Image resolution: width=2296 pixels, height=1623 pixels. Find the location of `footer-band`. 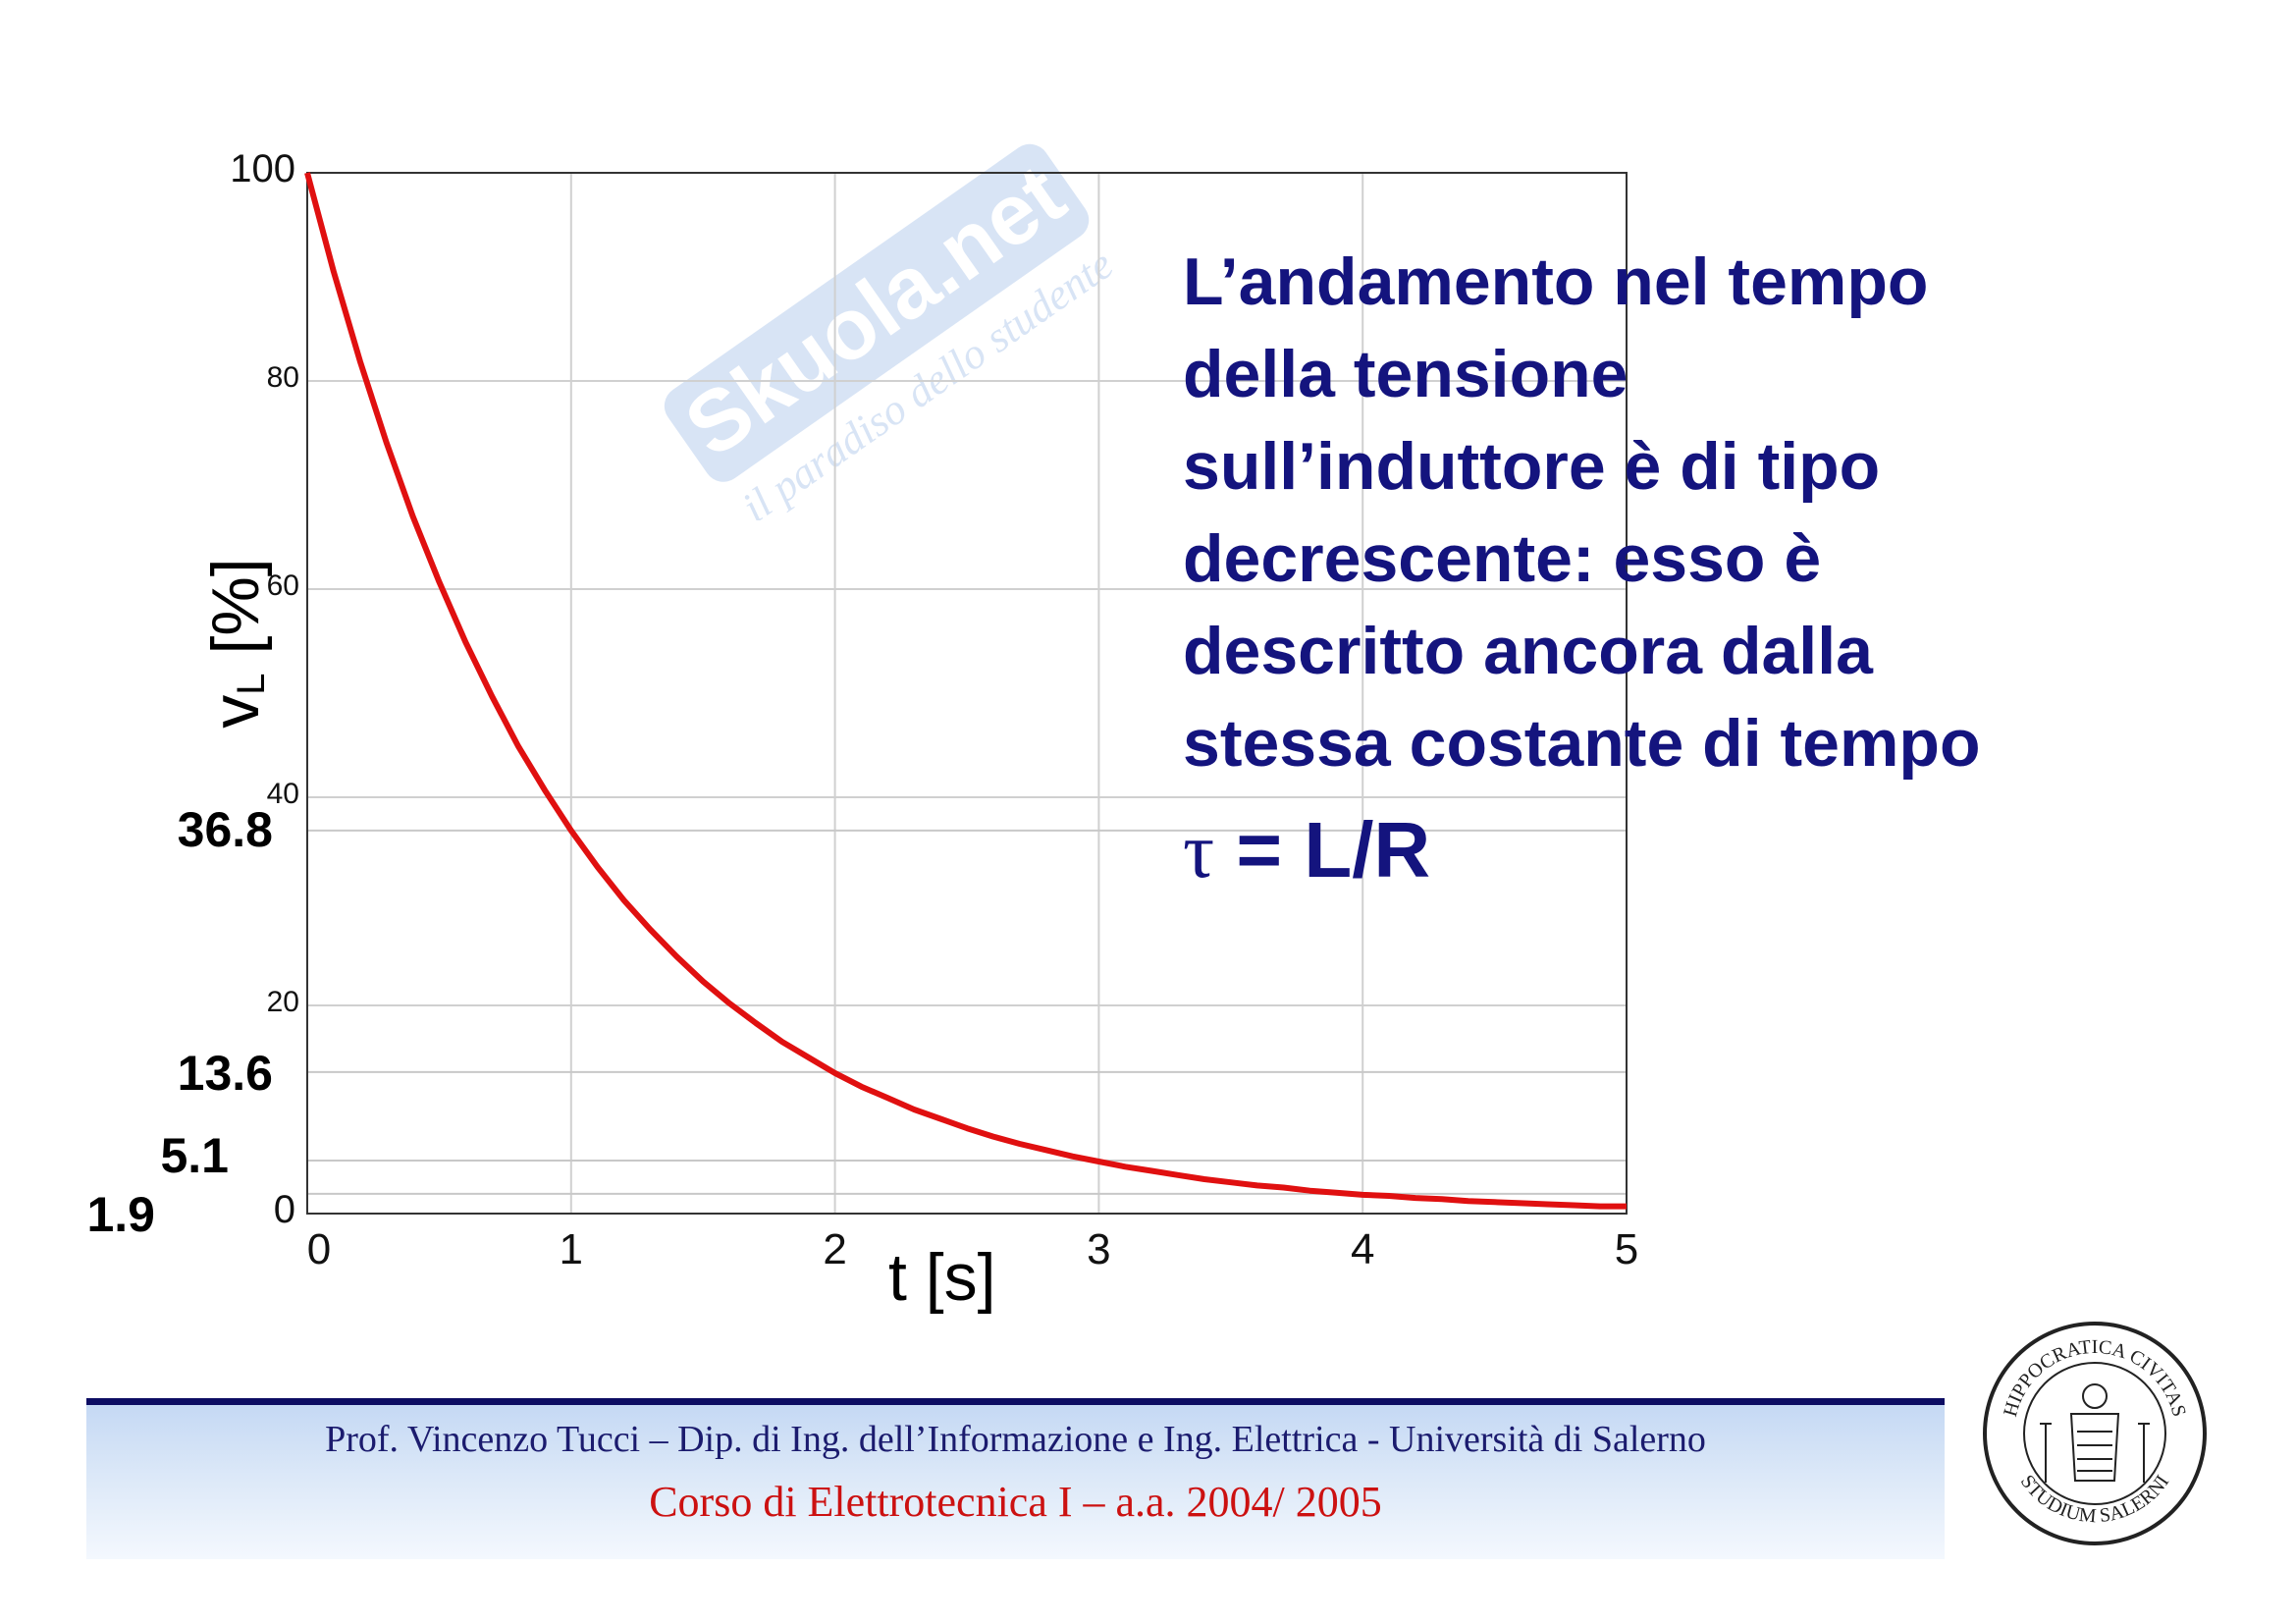

footer-band is located at coordinates (1015, 1480).